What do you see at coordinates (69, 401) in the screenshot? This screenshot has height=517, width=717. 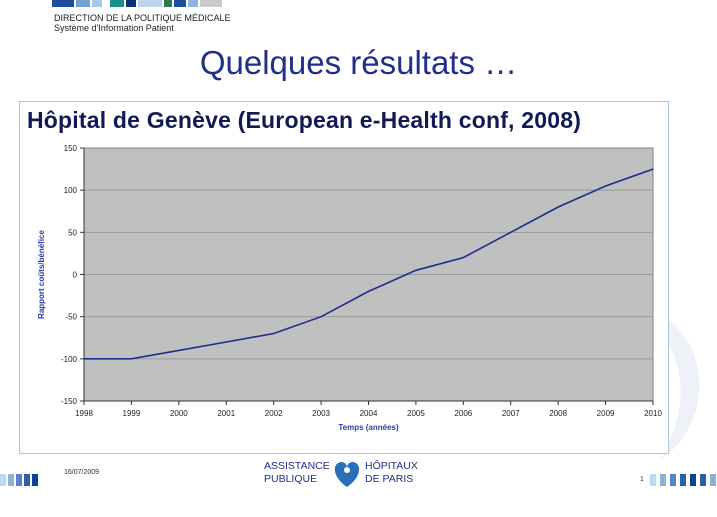 I see `y-tick-label: -150` at bounding box center [69, 401].